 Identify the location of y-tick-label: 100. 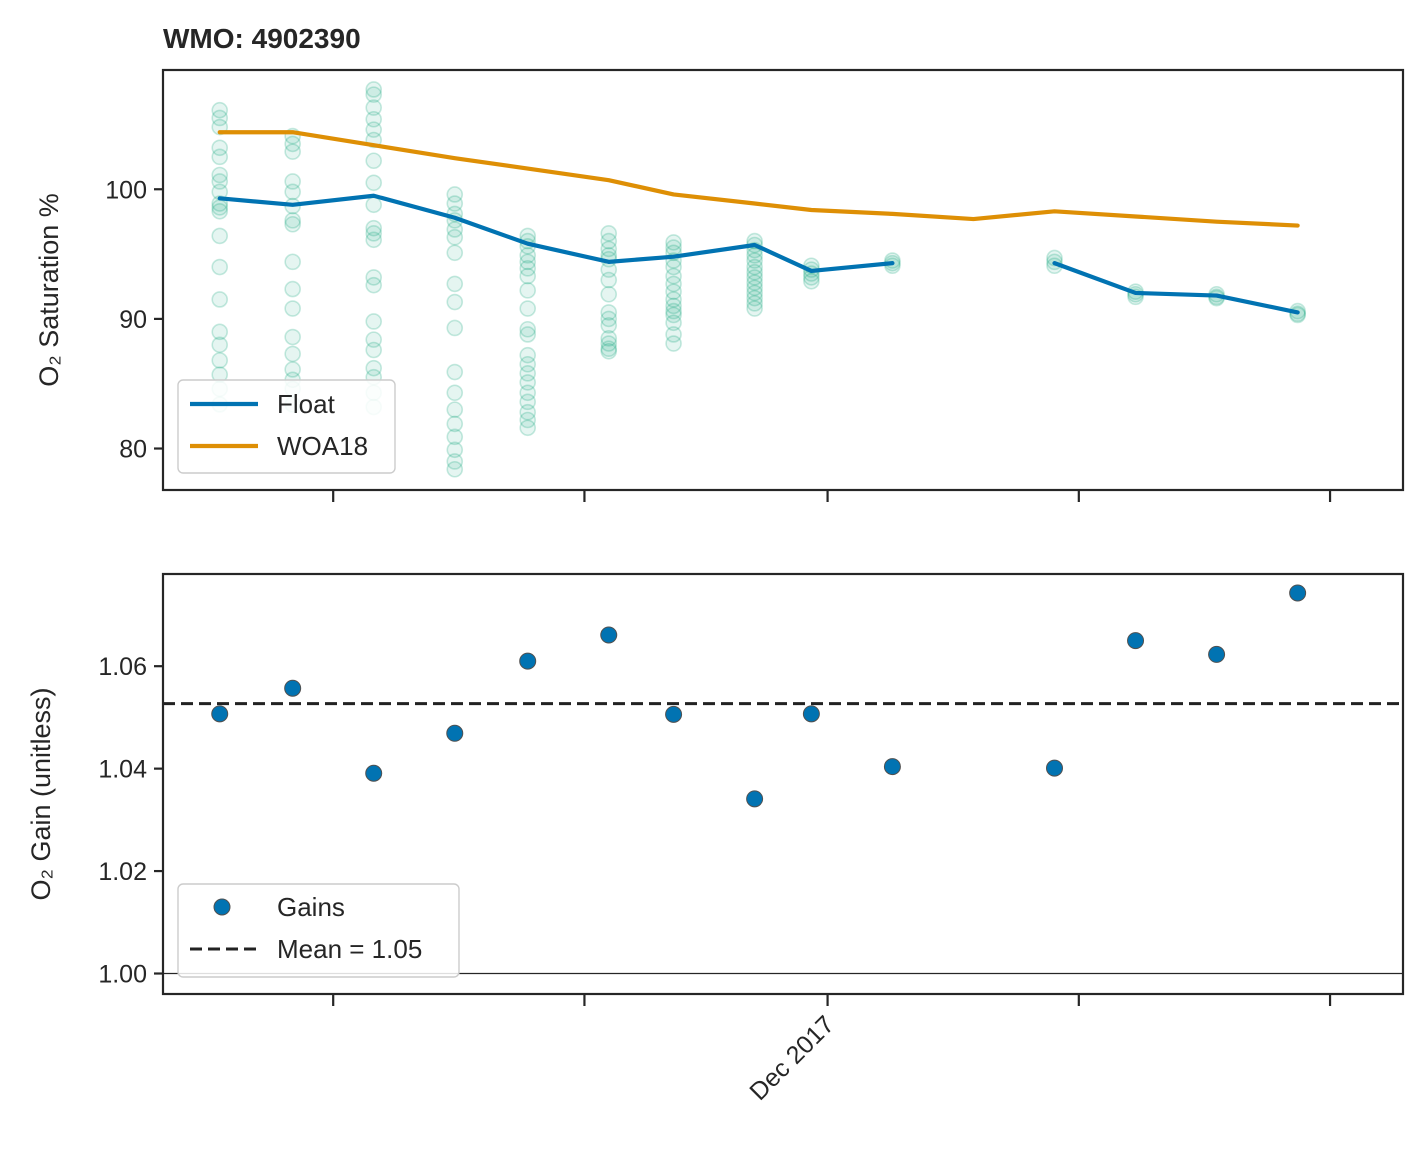
(126, 190).